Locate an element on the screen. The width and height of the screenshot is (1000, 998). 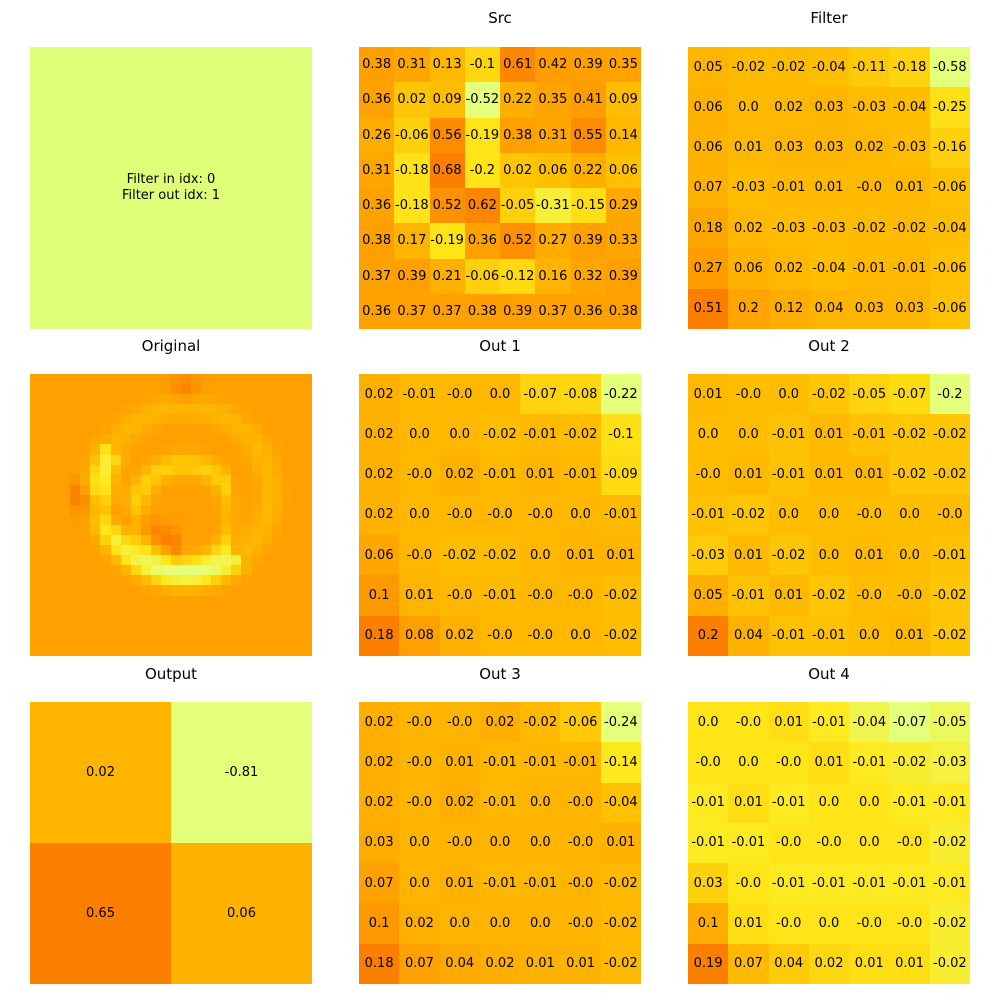
out2-cell-6-4: 0.0 is located at coordinates (869, 635).